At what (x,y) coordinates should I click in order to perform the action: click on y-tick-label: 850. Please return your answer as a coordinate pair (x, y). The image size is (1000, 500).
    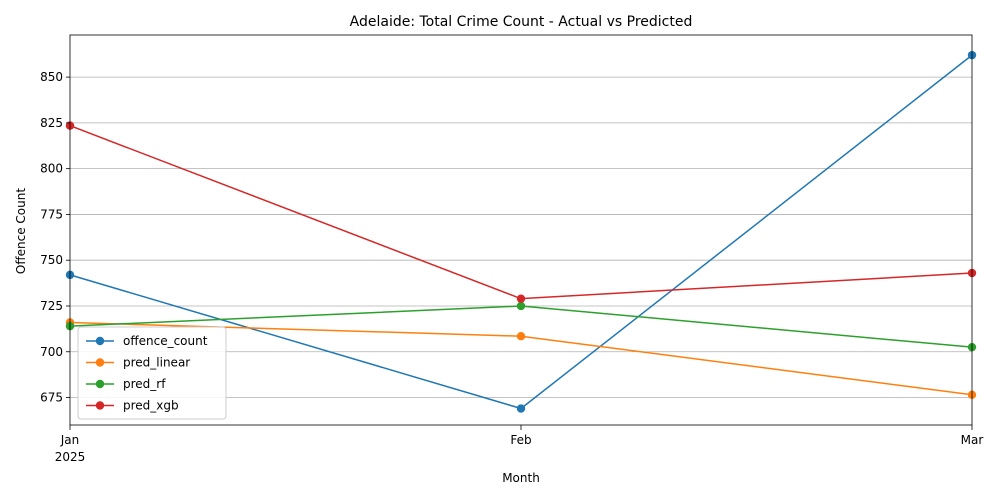
    Looking at the image, I should click on (51, 77).